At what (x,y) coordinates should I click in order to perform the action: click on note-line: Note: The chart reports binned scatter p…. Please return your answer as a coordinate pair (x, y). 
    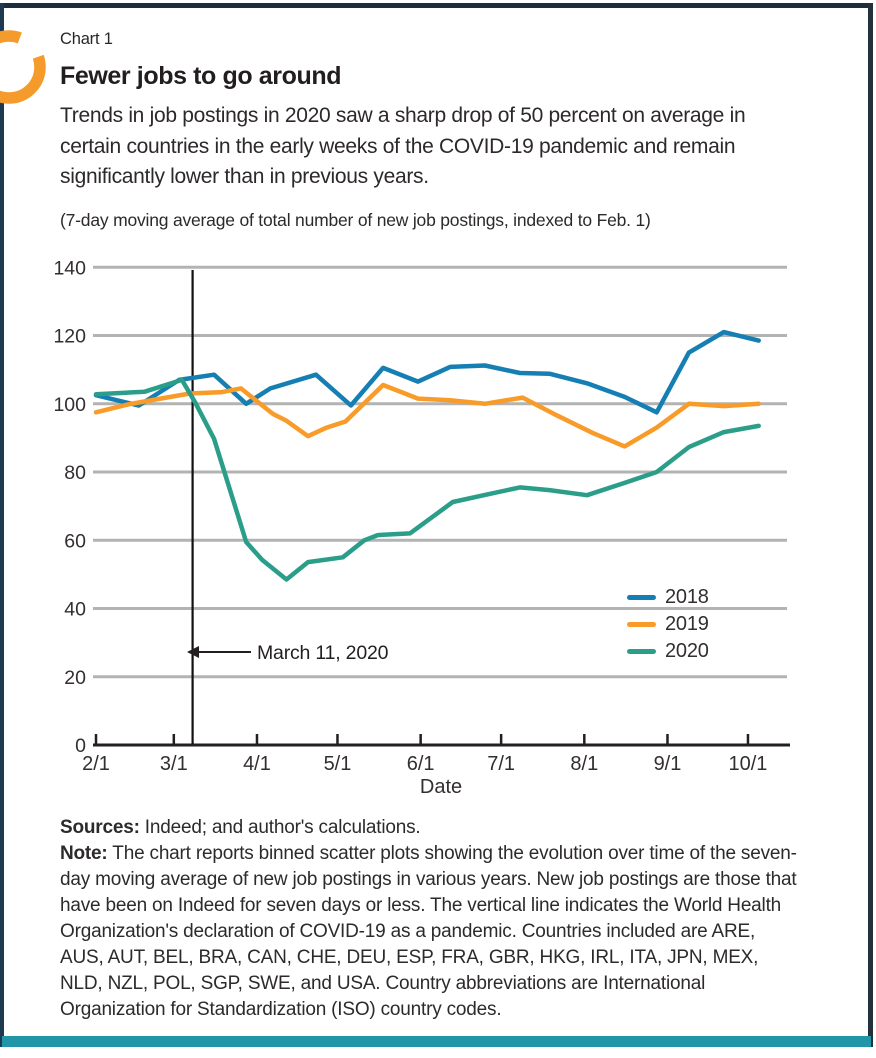
    Looking at the image, I should click on (431, 932).